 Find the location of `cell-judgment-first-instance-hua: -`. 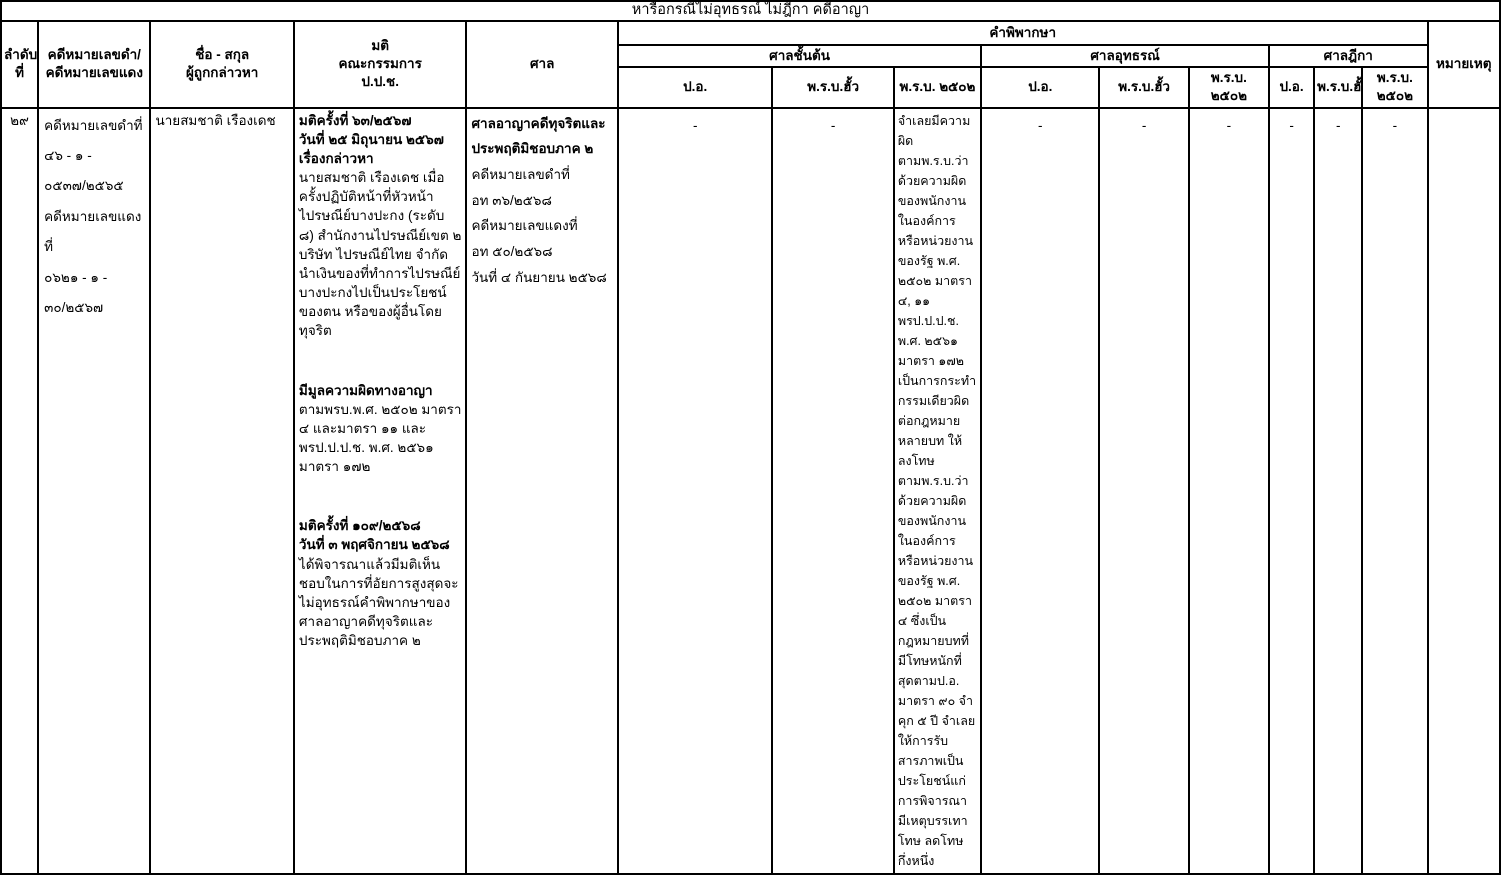

cell-judgment-first-instance-hua: - is located at coordinates (833, 490).